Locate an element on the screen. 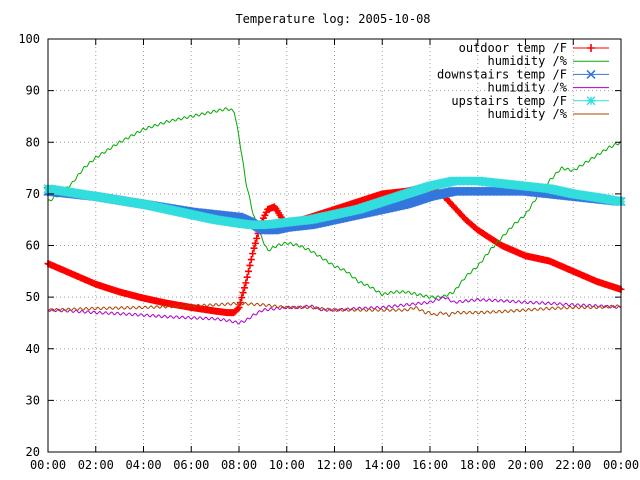  series-5-upstairs-temp-f is located at coordinates (334, 203).